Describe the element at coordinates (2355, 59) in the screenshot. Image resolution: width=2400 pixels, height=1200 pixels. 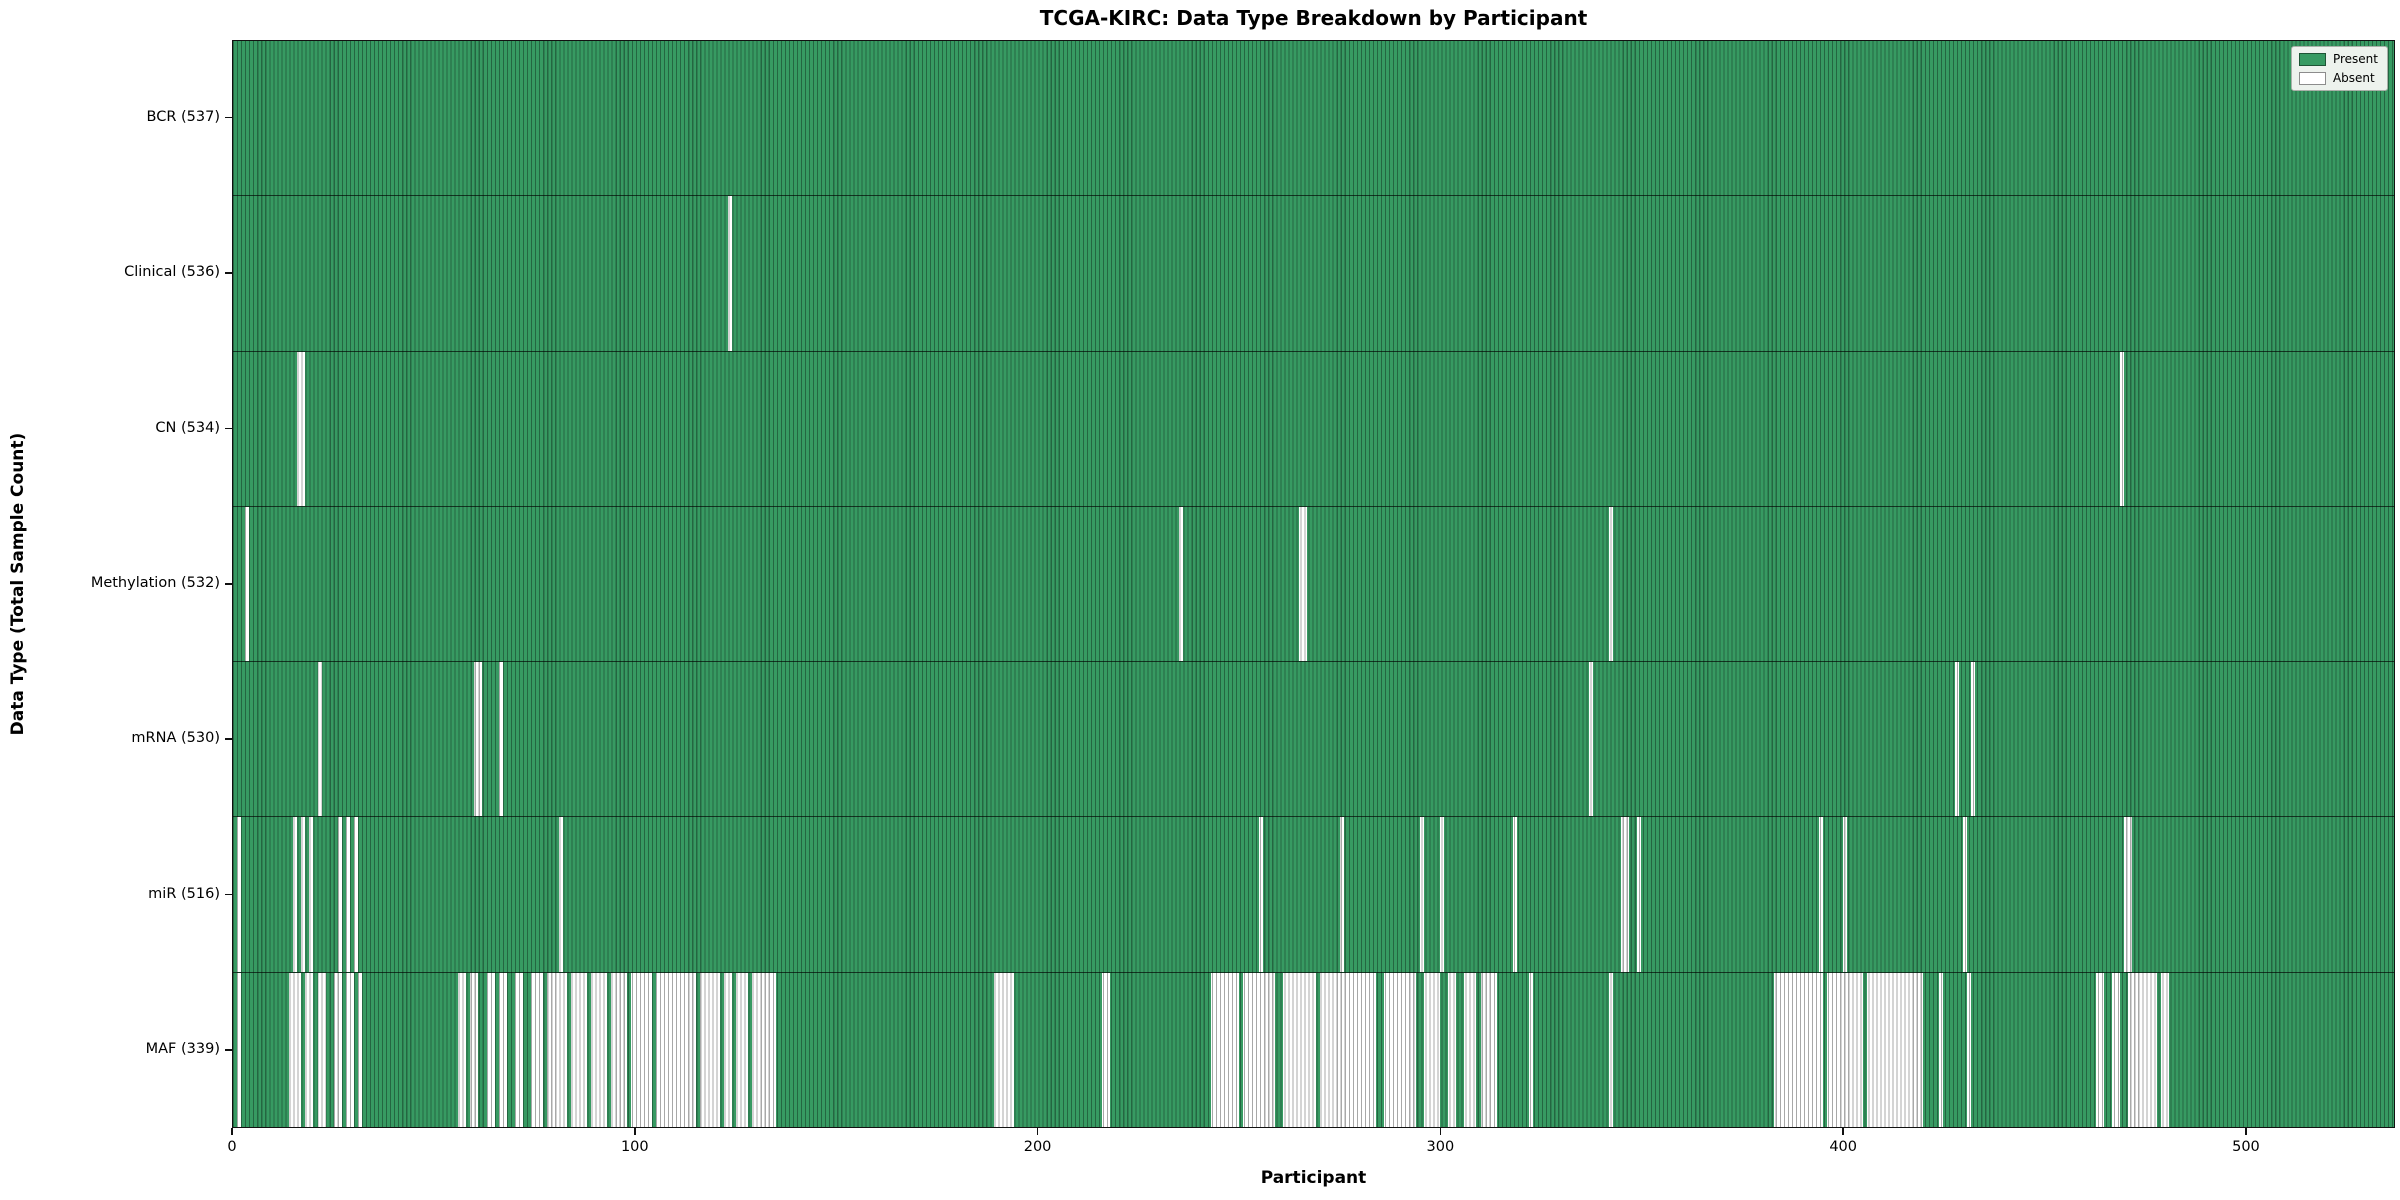
I see `legend-present-label: Present` at that location.